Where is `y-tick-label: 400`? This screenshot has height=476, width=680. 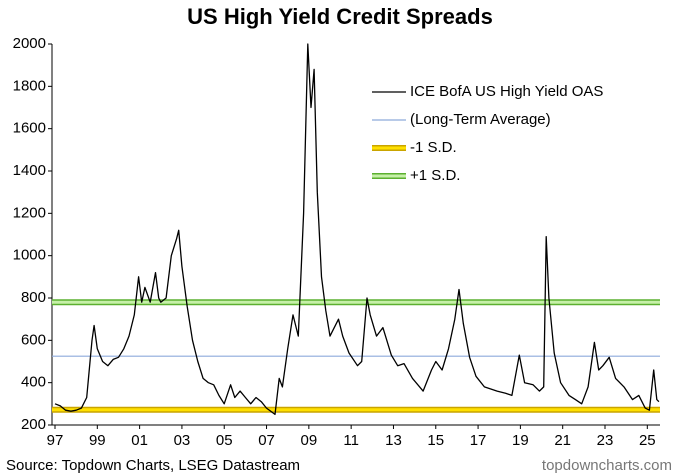 y-tick-label: 400 is located at coordinates (33, 382).